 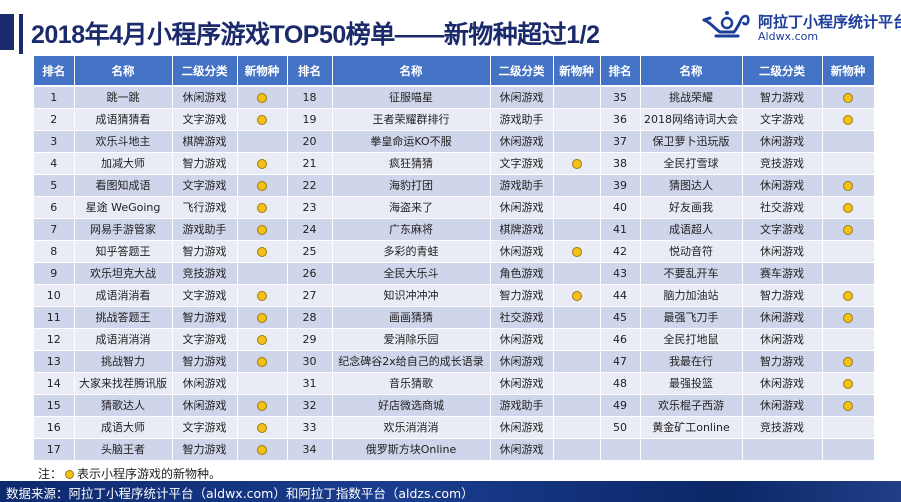 What do you see at coordinates (454, 163) in the screenshot?
I see `table-row: 4 加减大师 智力游戏 21 疯狂猜猜 文字游戏 38 全民打雪球 竞技游戏` at bounding box center [454, 163].